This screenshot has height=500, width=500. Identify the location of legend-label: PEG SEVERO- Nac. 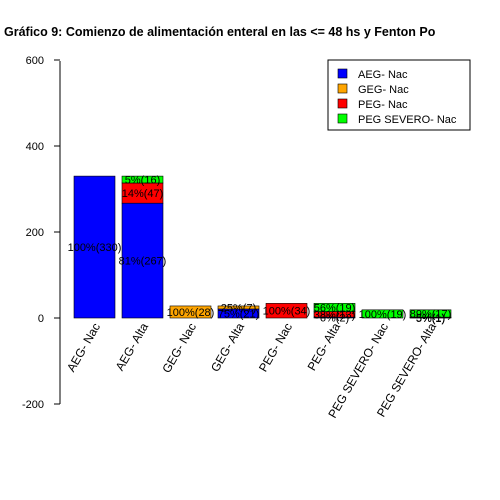
(407, 120).